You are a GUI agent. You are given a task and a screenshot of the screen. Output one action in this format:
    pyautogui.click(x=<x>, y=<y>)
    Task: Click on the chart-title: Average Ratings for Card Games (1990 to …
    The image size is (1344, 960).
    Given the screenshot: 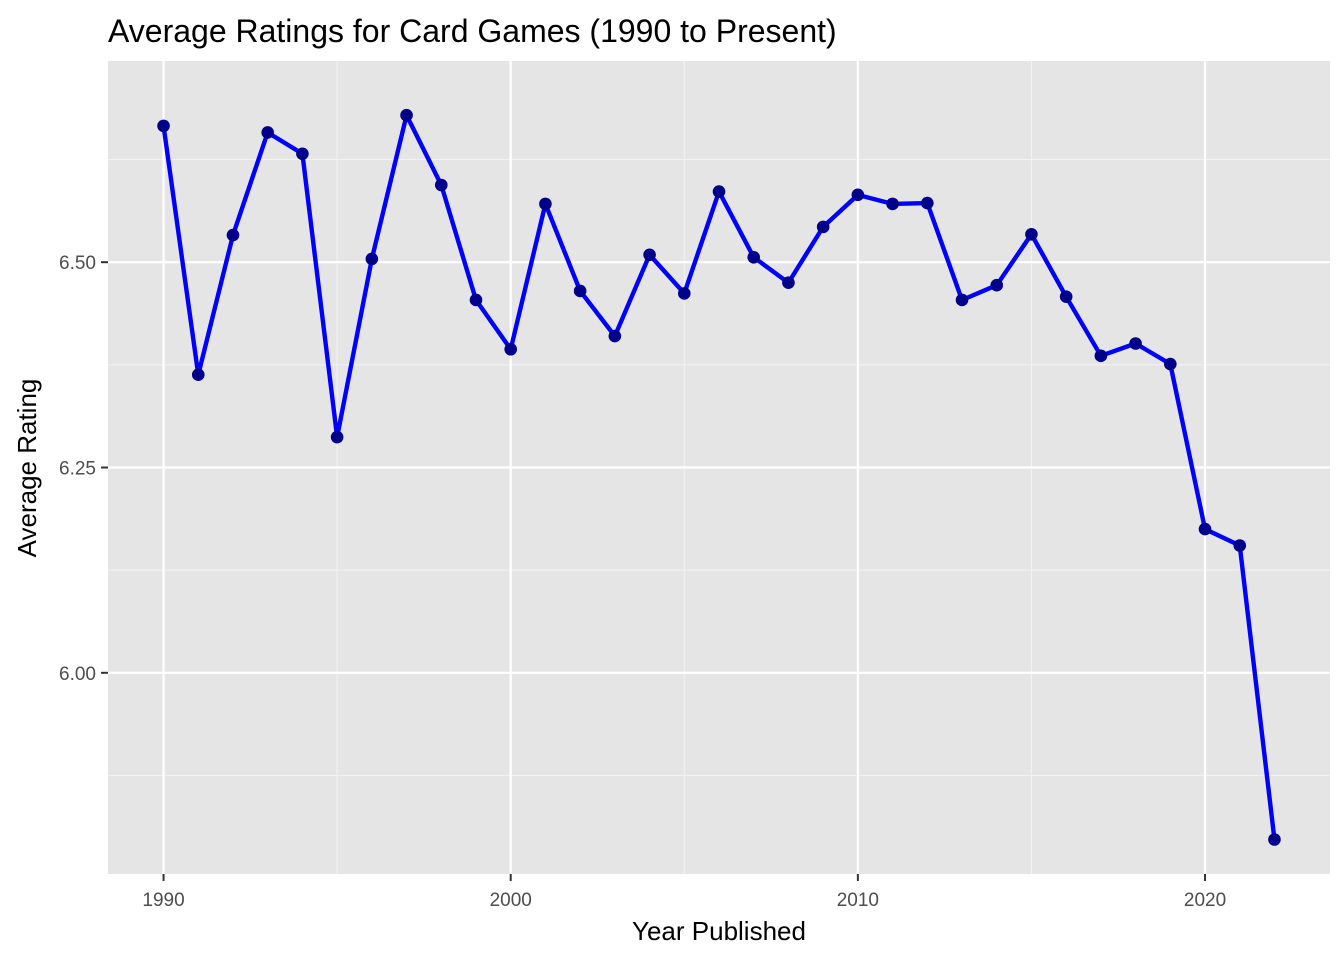 What is the action you would take?
    pyautogui.click(x=472, y=31)
    